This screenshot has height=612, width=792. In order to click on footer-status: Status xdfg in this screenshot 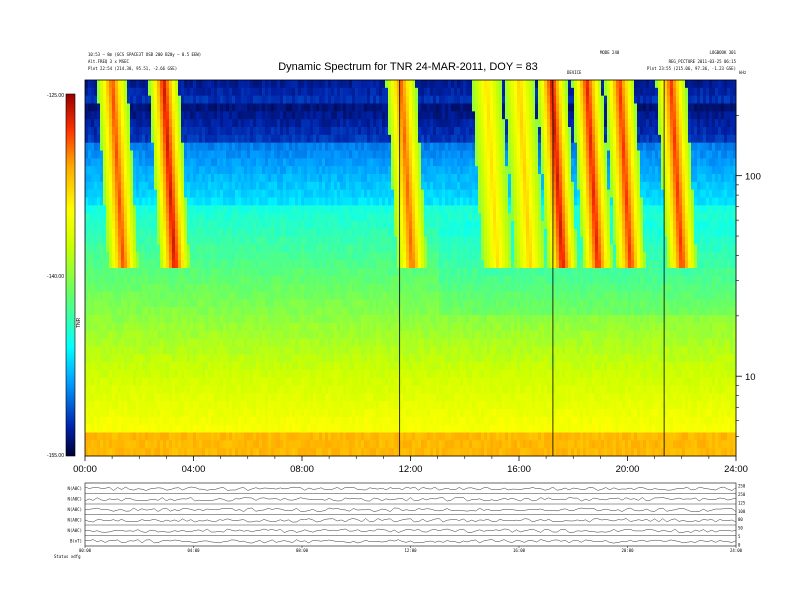, I will do `click(67, 556)`.